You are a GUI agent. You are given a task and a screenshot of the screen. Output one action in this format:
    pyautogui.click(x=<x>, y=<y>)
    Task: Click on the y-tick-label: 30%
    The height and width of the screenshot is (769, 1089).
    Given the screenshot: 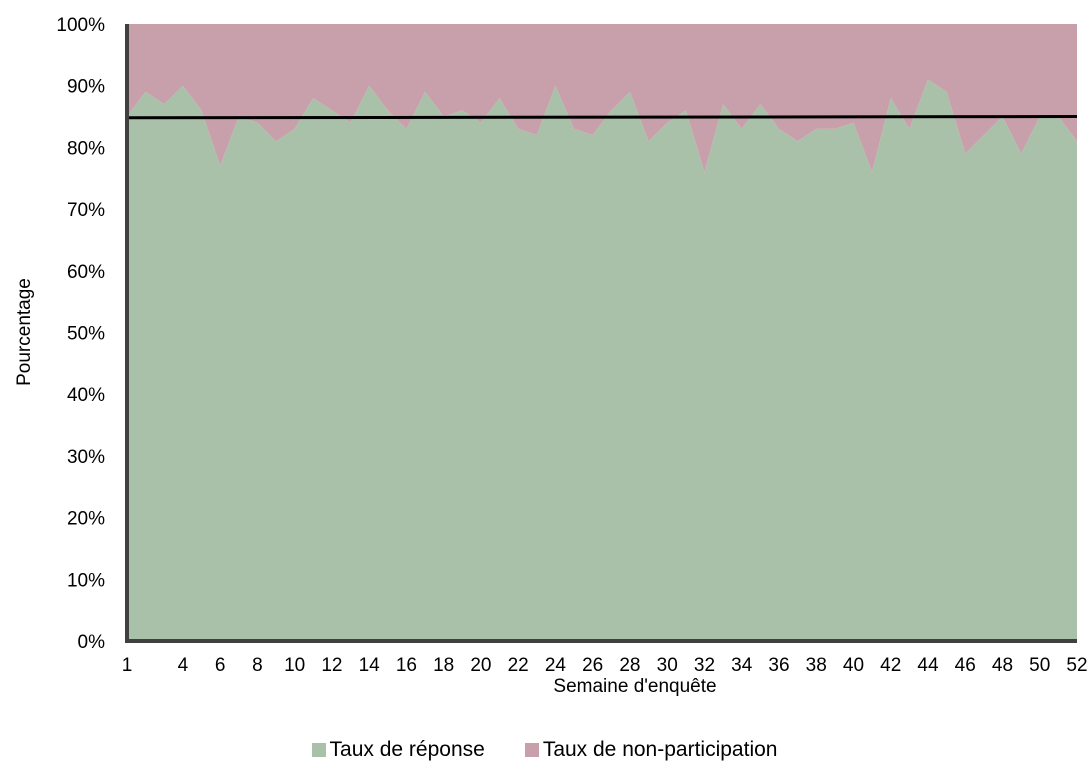 What is the action you would take?
    pyautogui.click(x=86, y=457)
    